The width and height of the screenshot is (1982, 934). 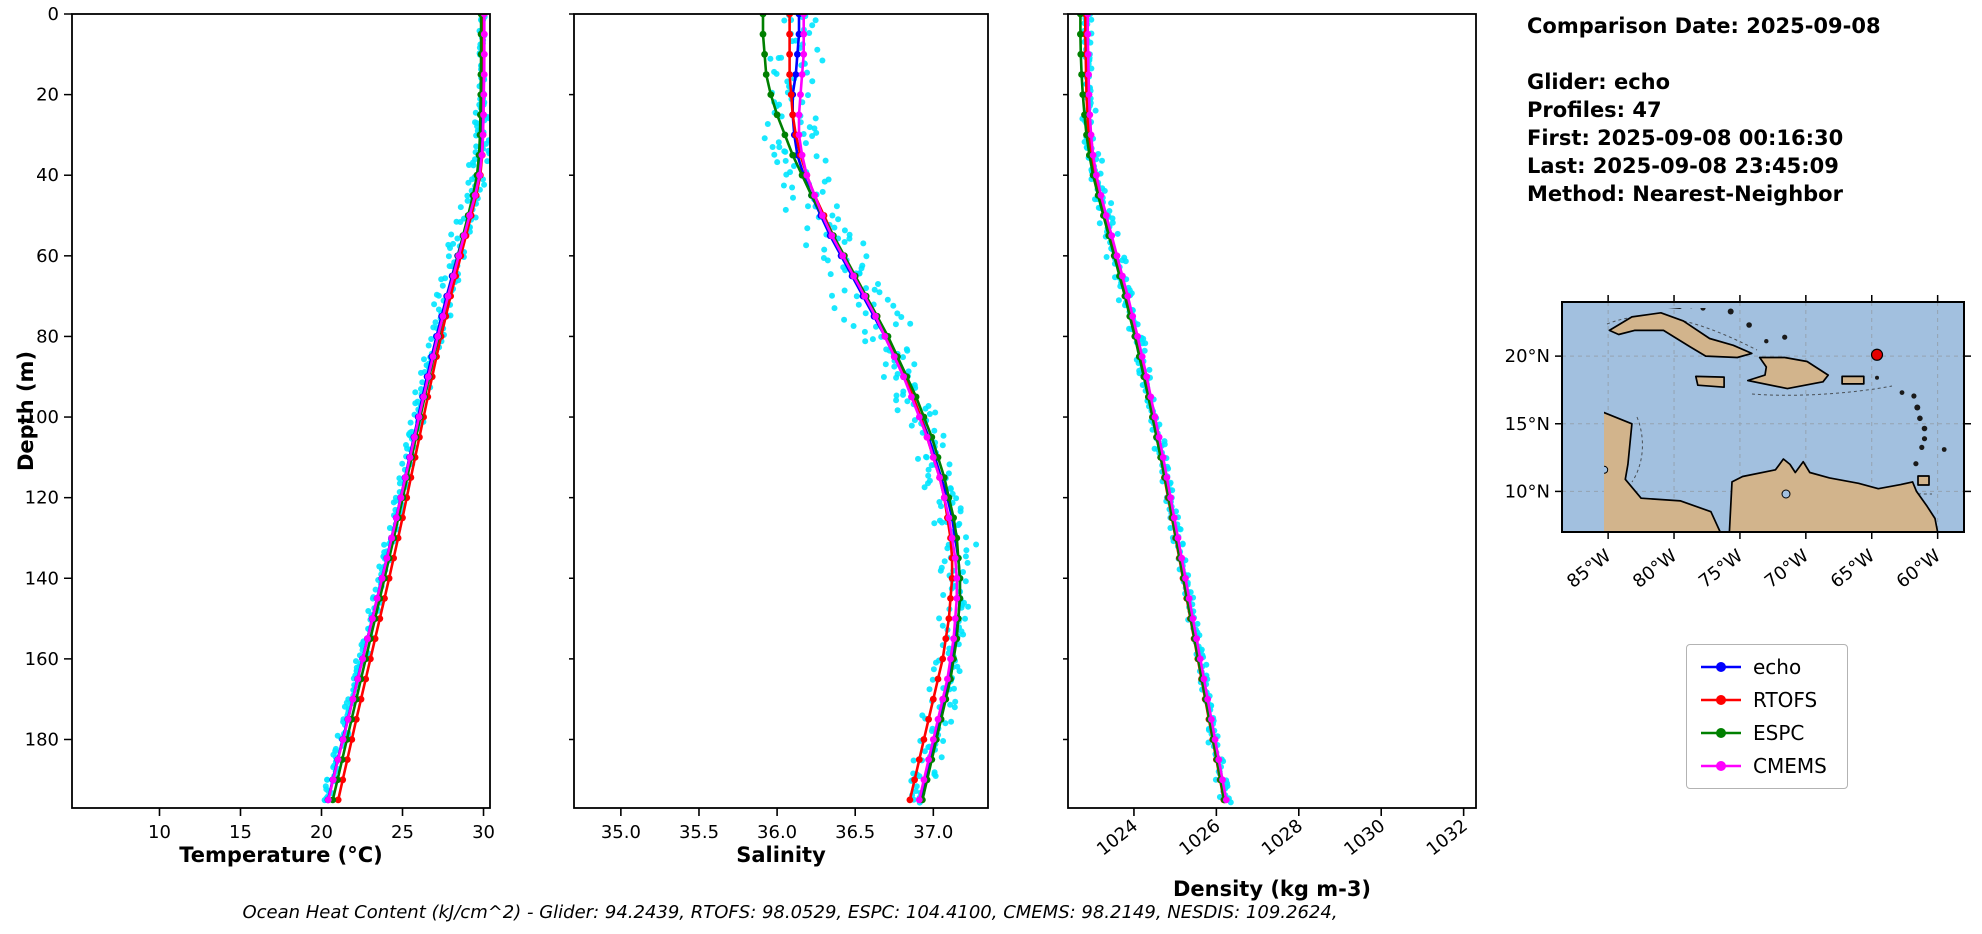 I want to click on legend: echo RTOFS ESPC CMEMS, so click(x=1767, y=716).